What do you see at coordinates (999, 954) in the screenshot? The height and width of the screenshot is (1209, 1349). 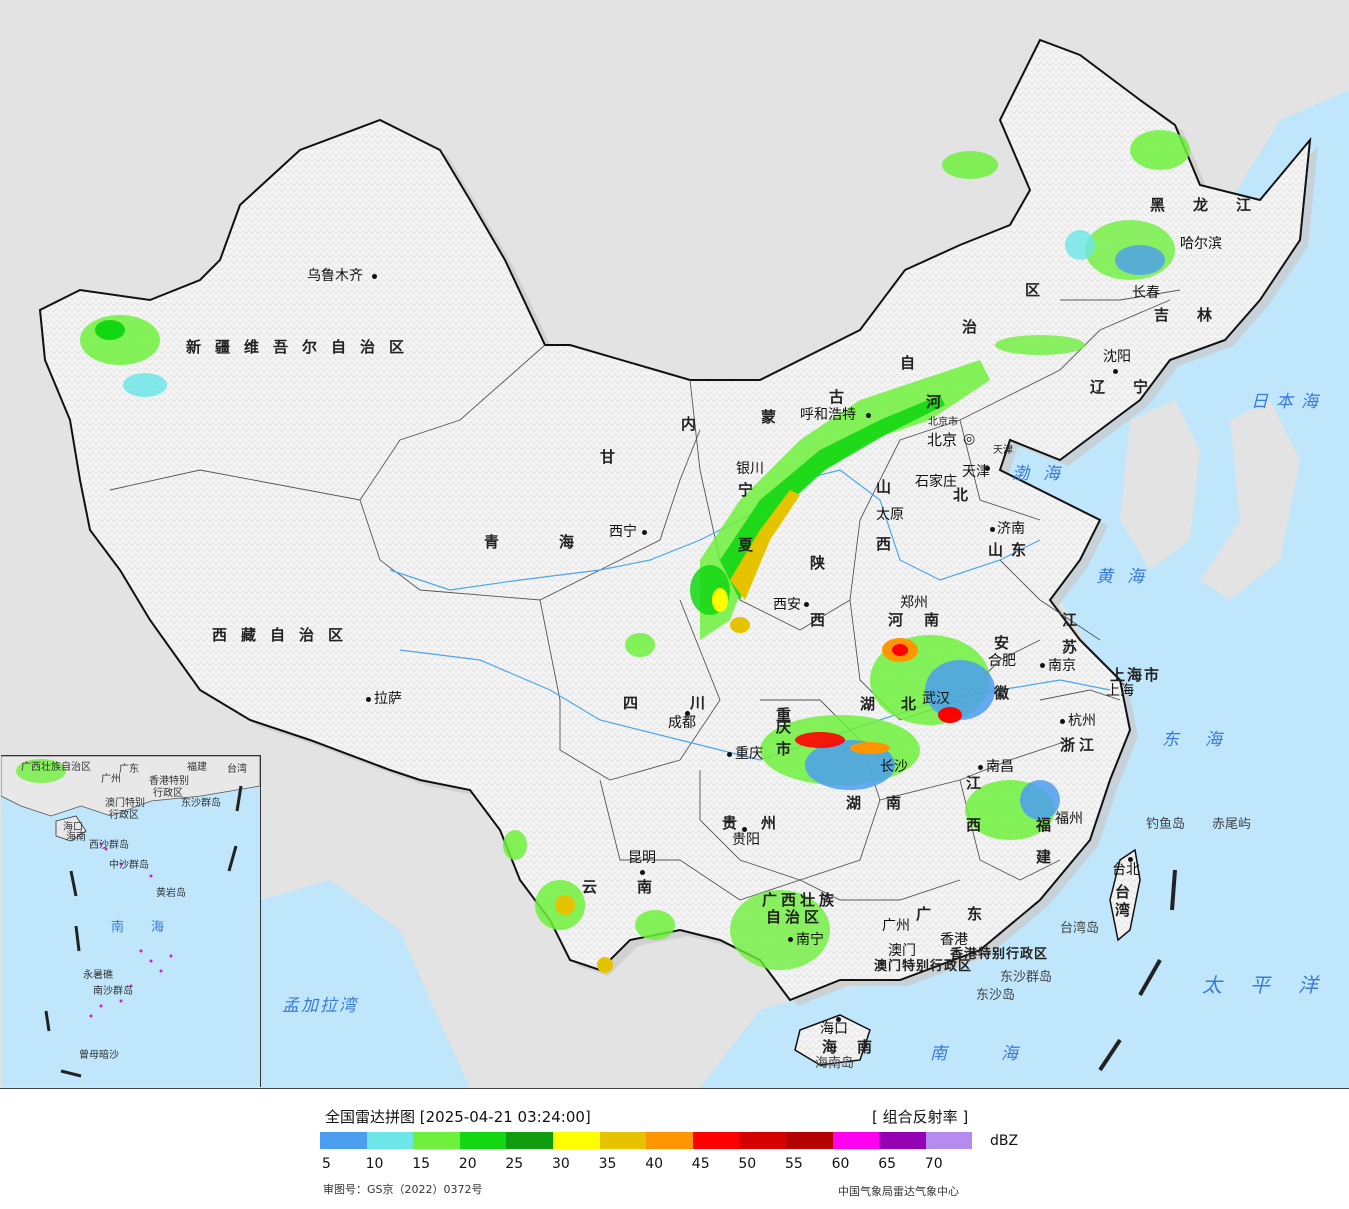 I see `label-hk: 香港特别行政区` at bounding box center [999, 954].